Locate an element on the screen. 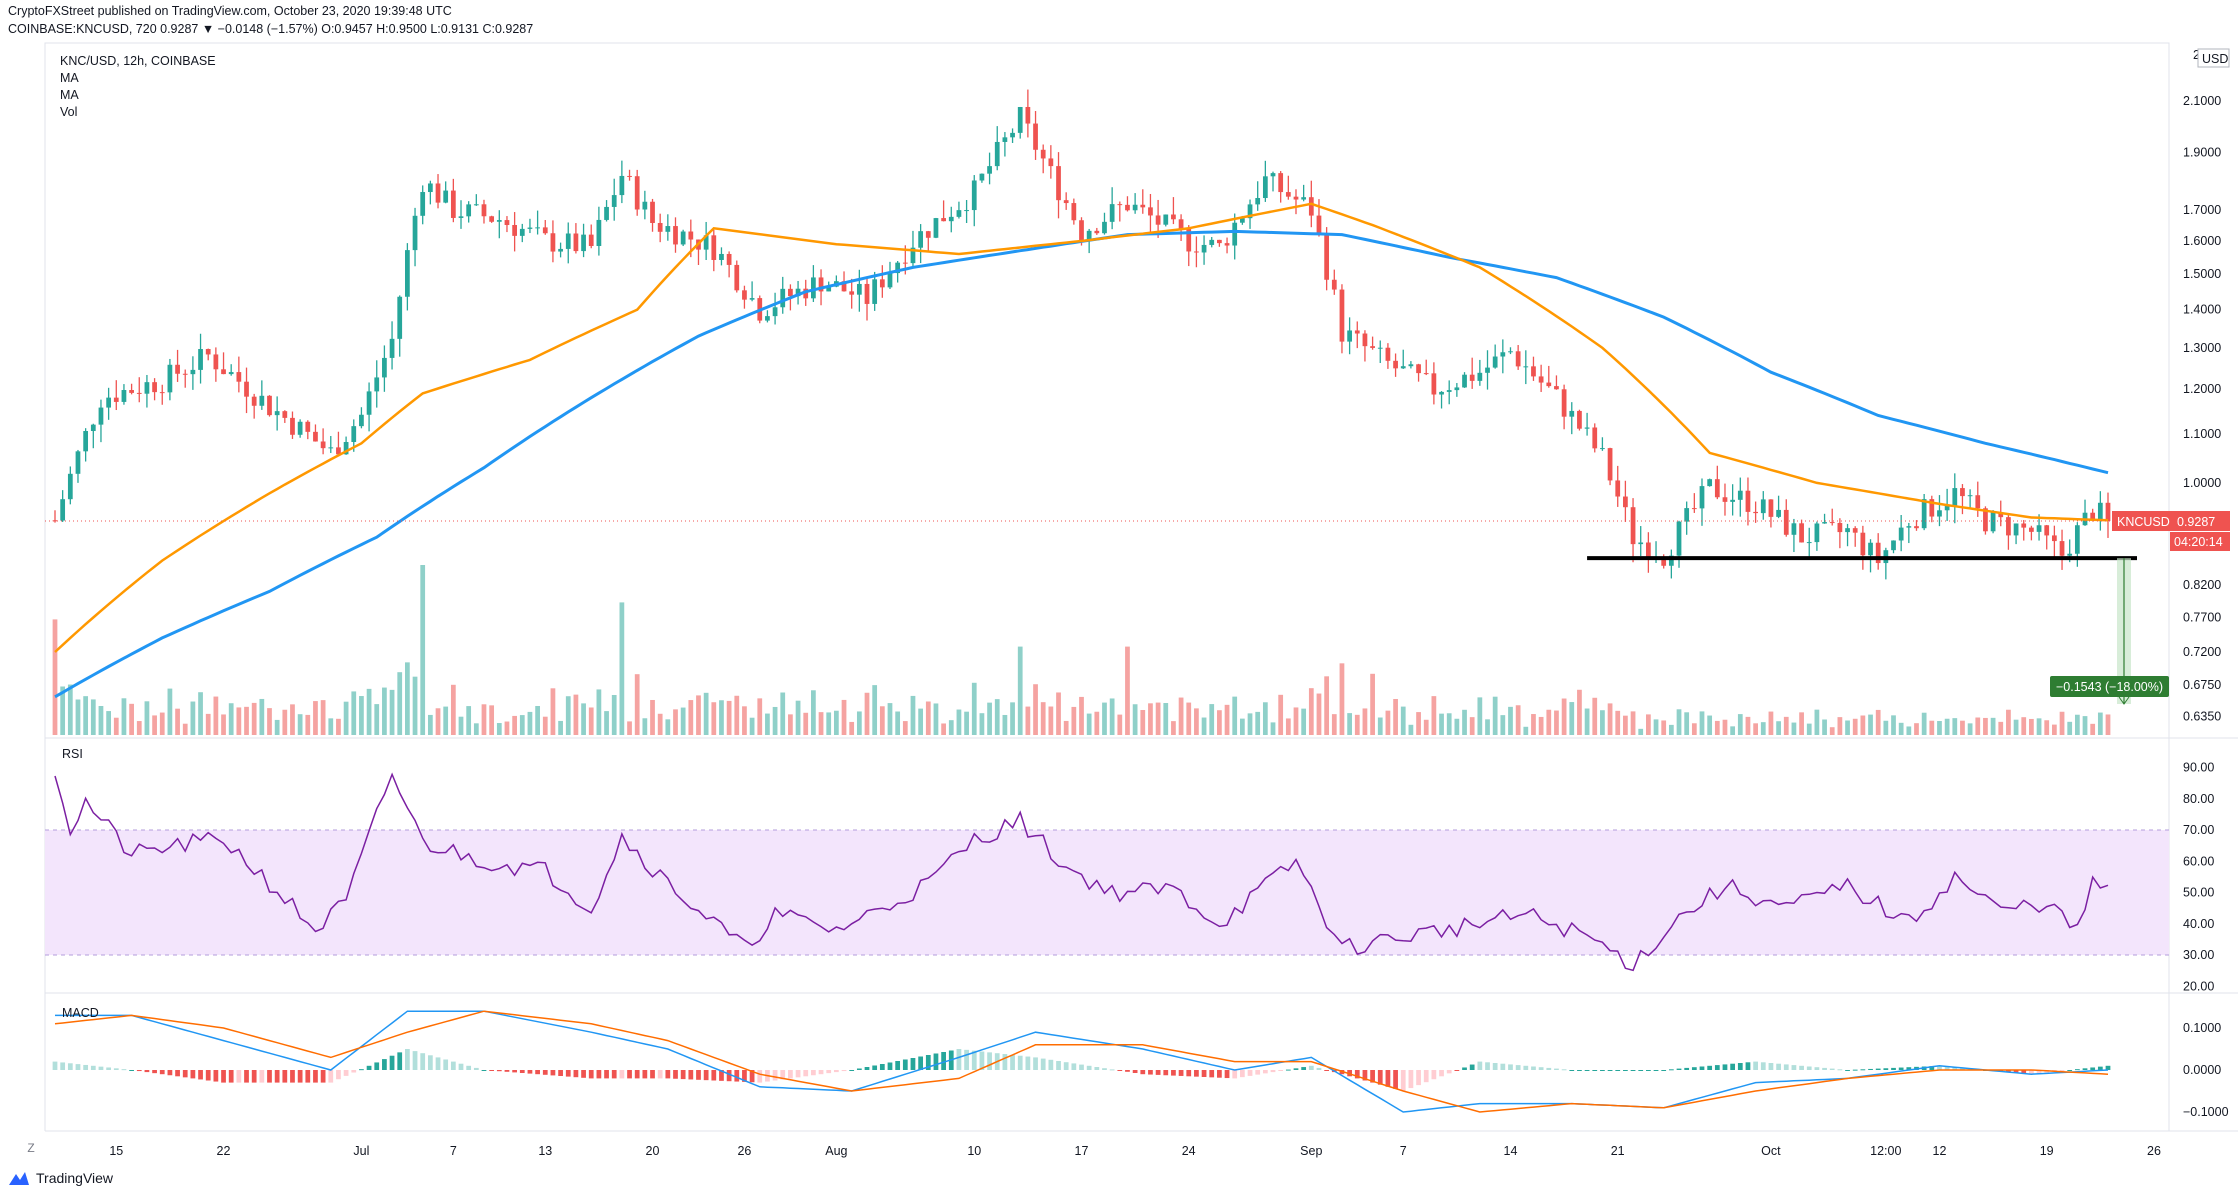 Image resolution: width=2238 pixels, height=1201 pixels. legend-ma-fast: MA is located at coordinates (69, 78).